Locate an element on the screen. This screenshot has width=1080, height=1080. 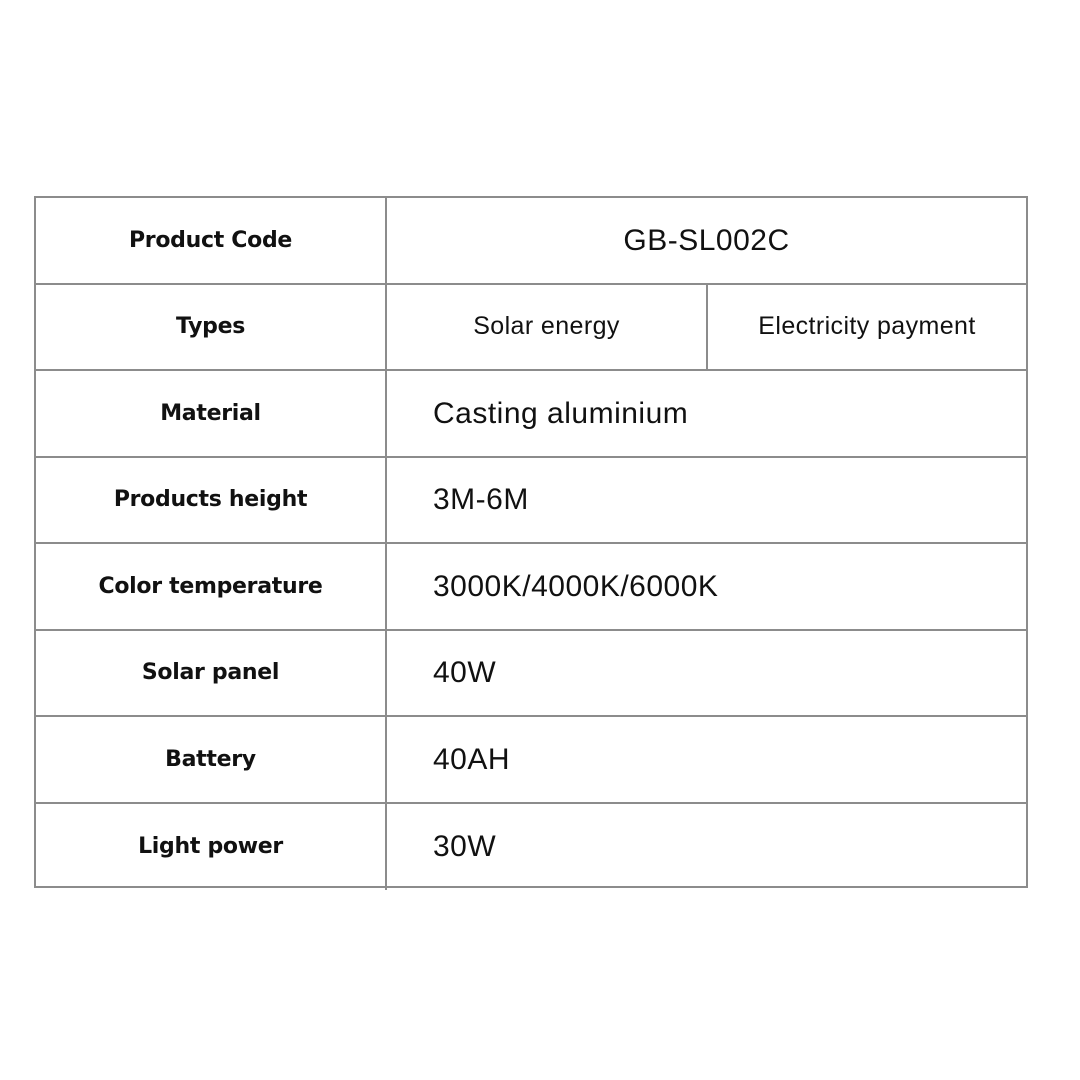
label-material: Material is located at coordinates (211, 413).